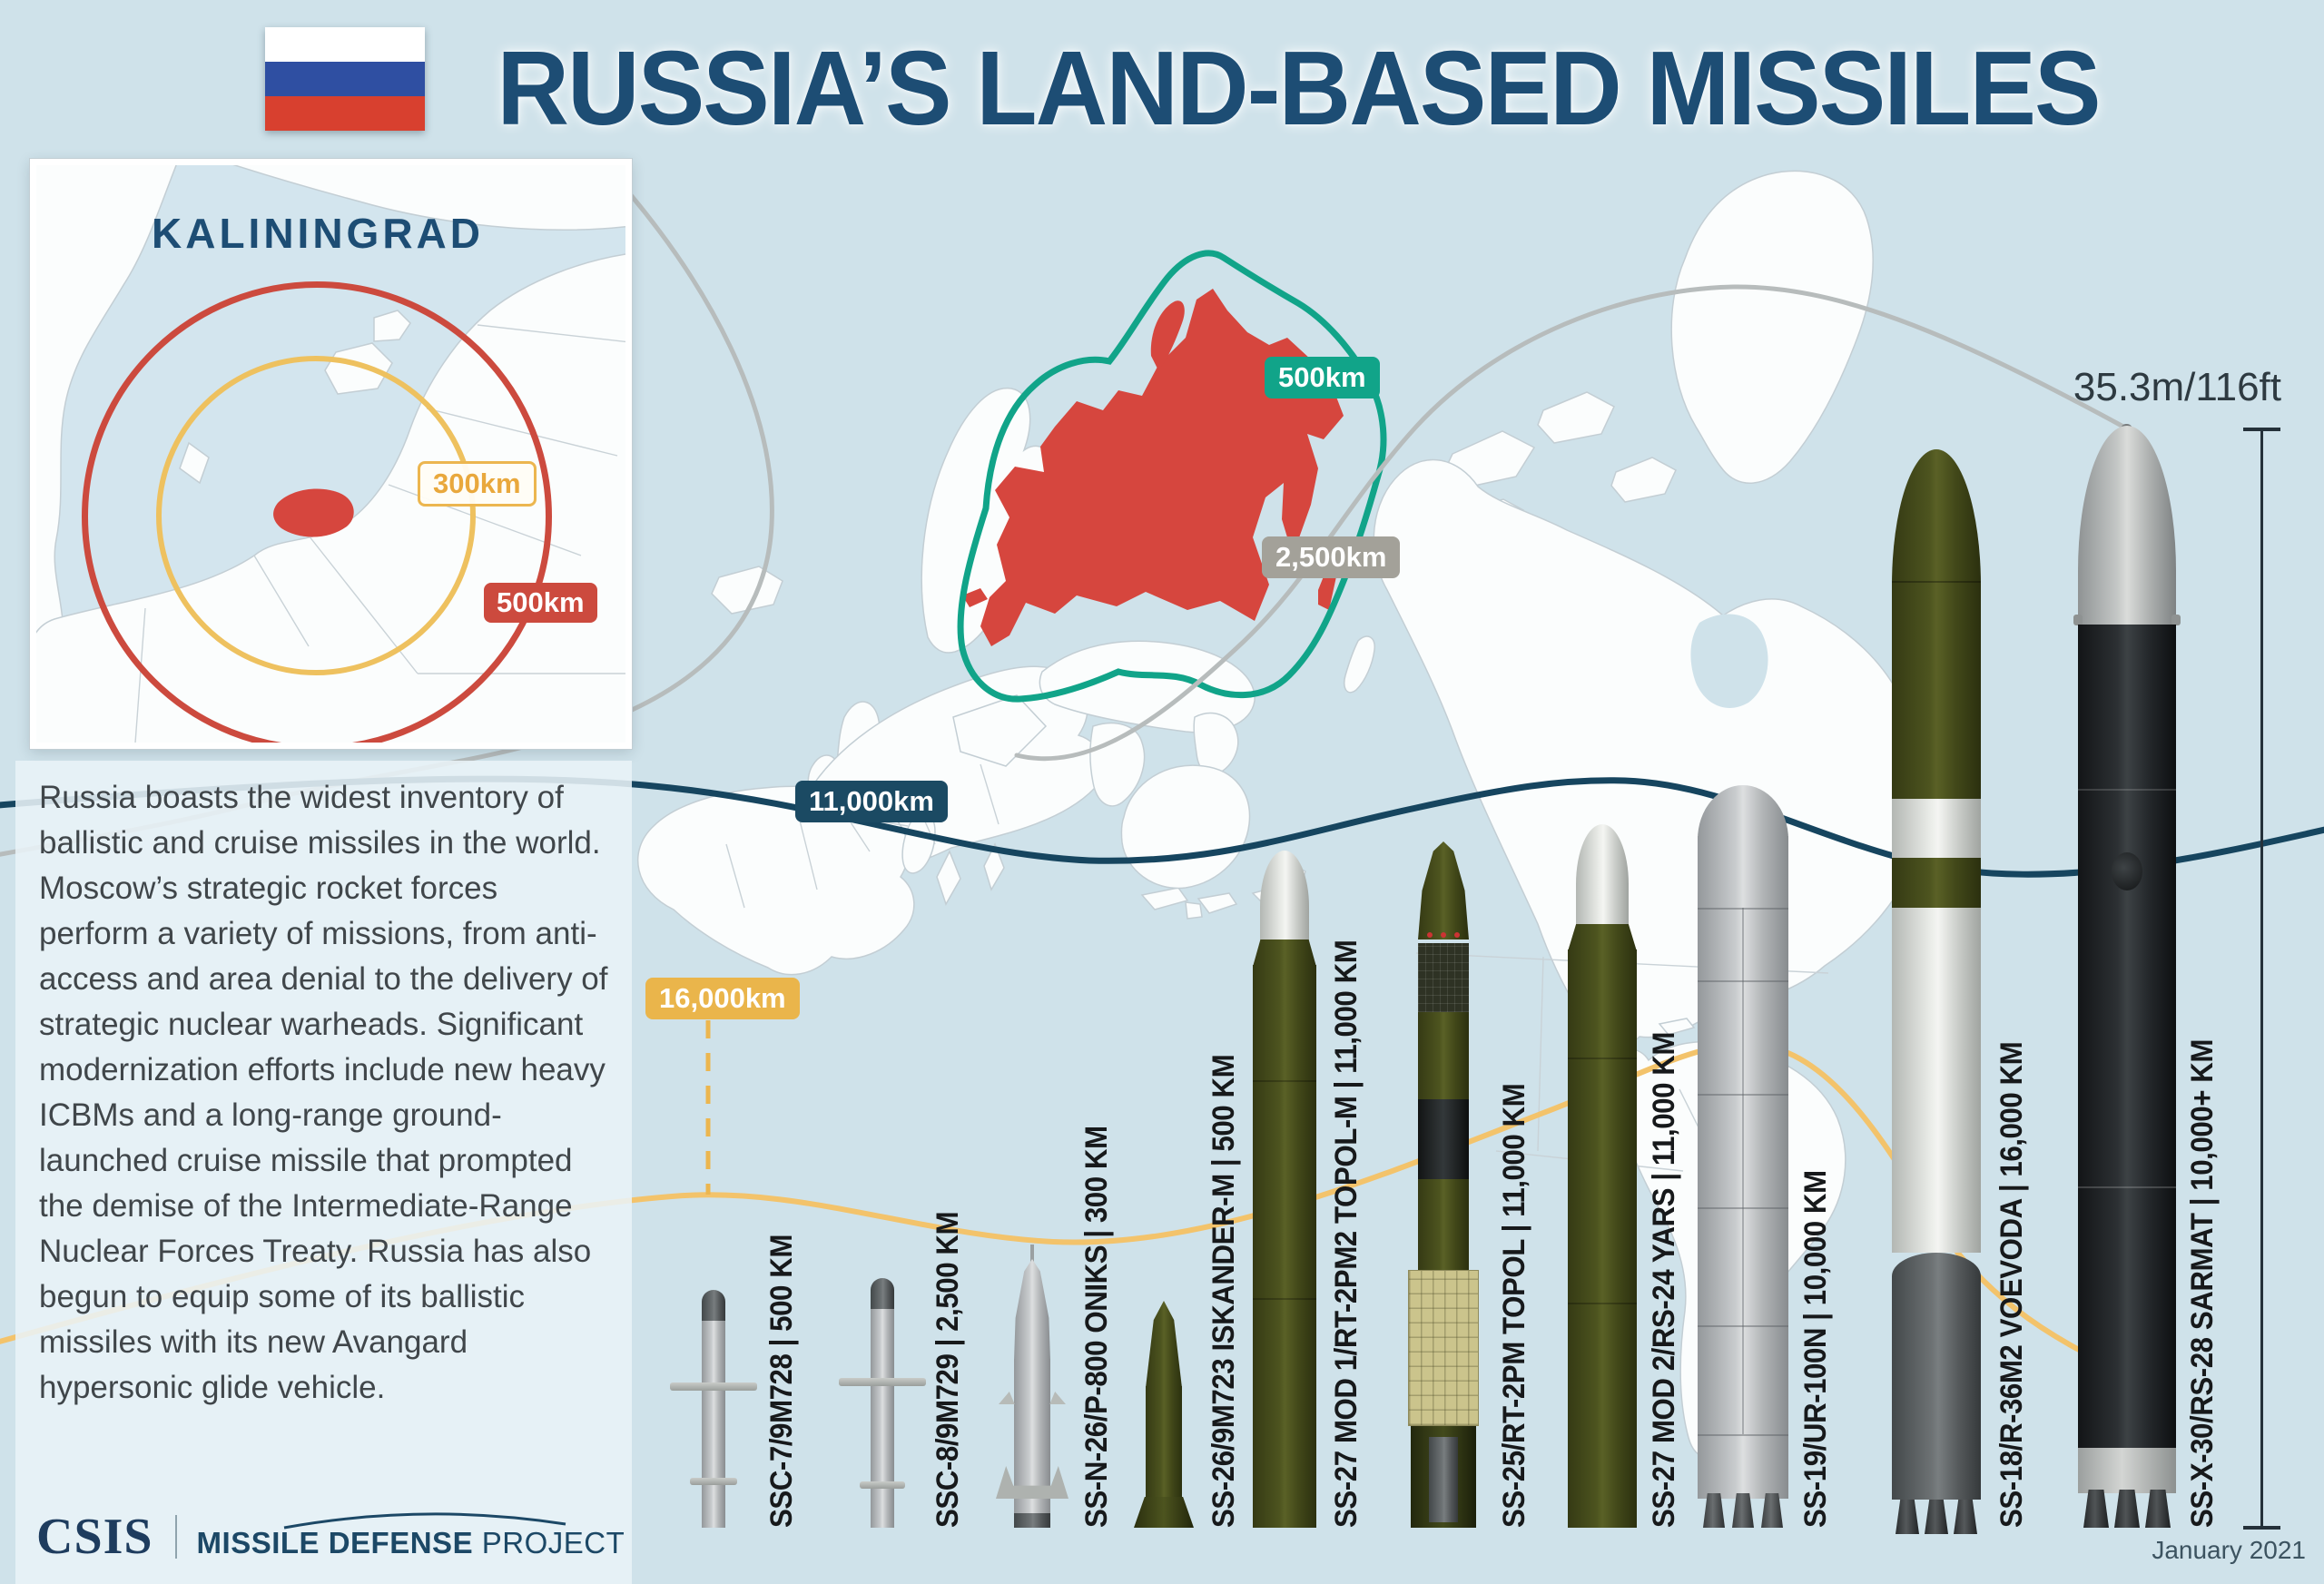 Image resolution: width=2324 pixels, height=1584 pixels. What do you see at coordinates (1430, 935) in the screenshot?
I see `cone-lights` at bounding box center [1430, 935].